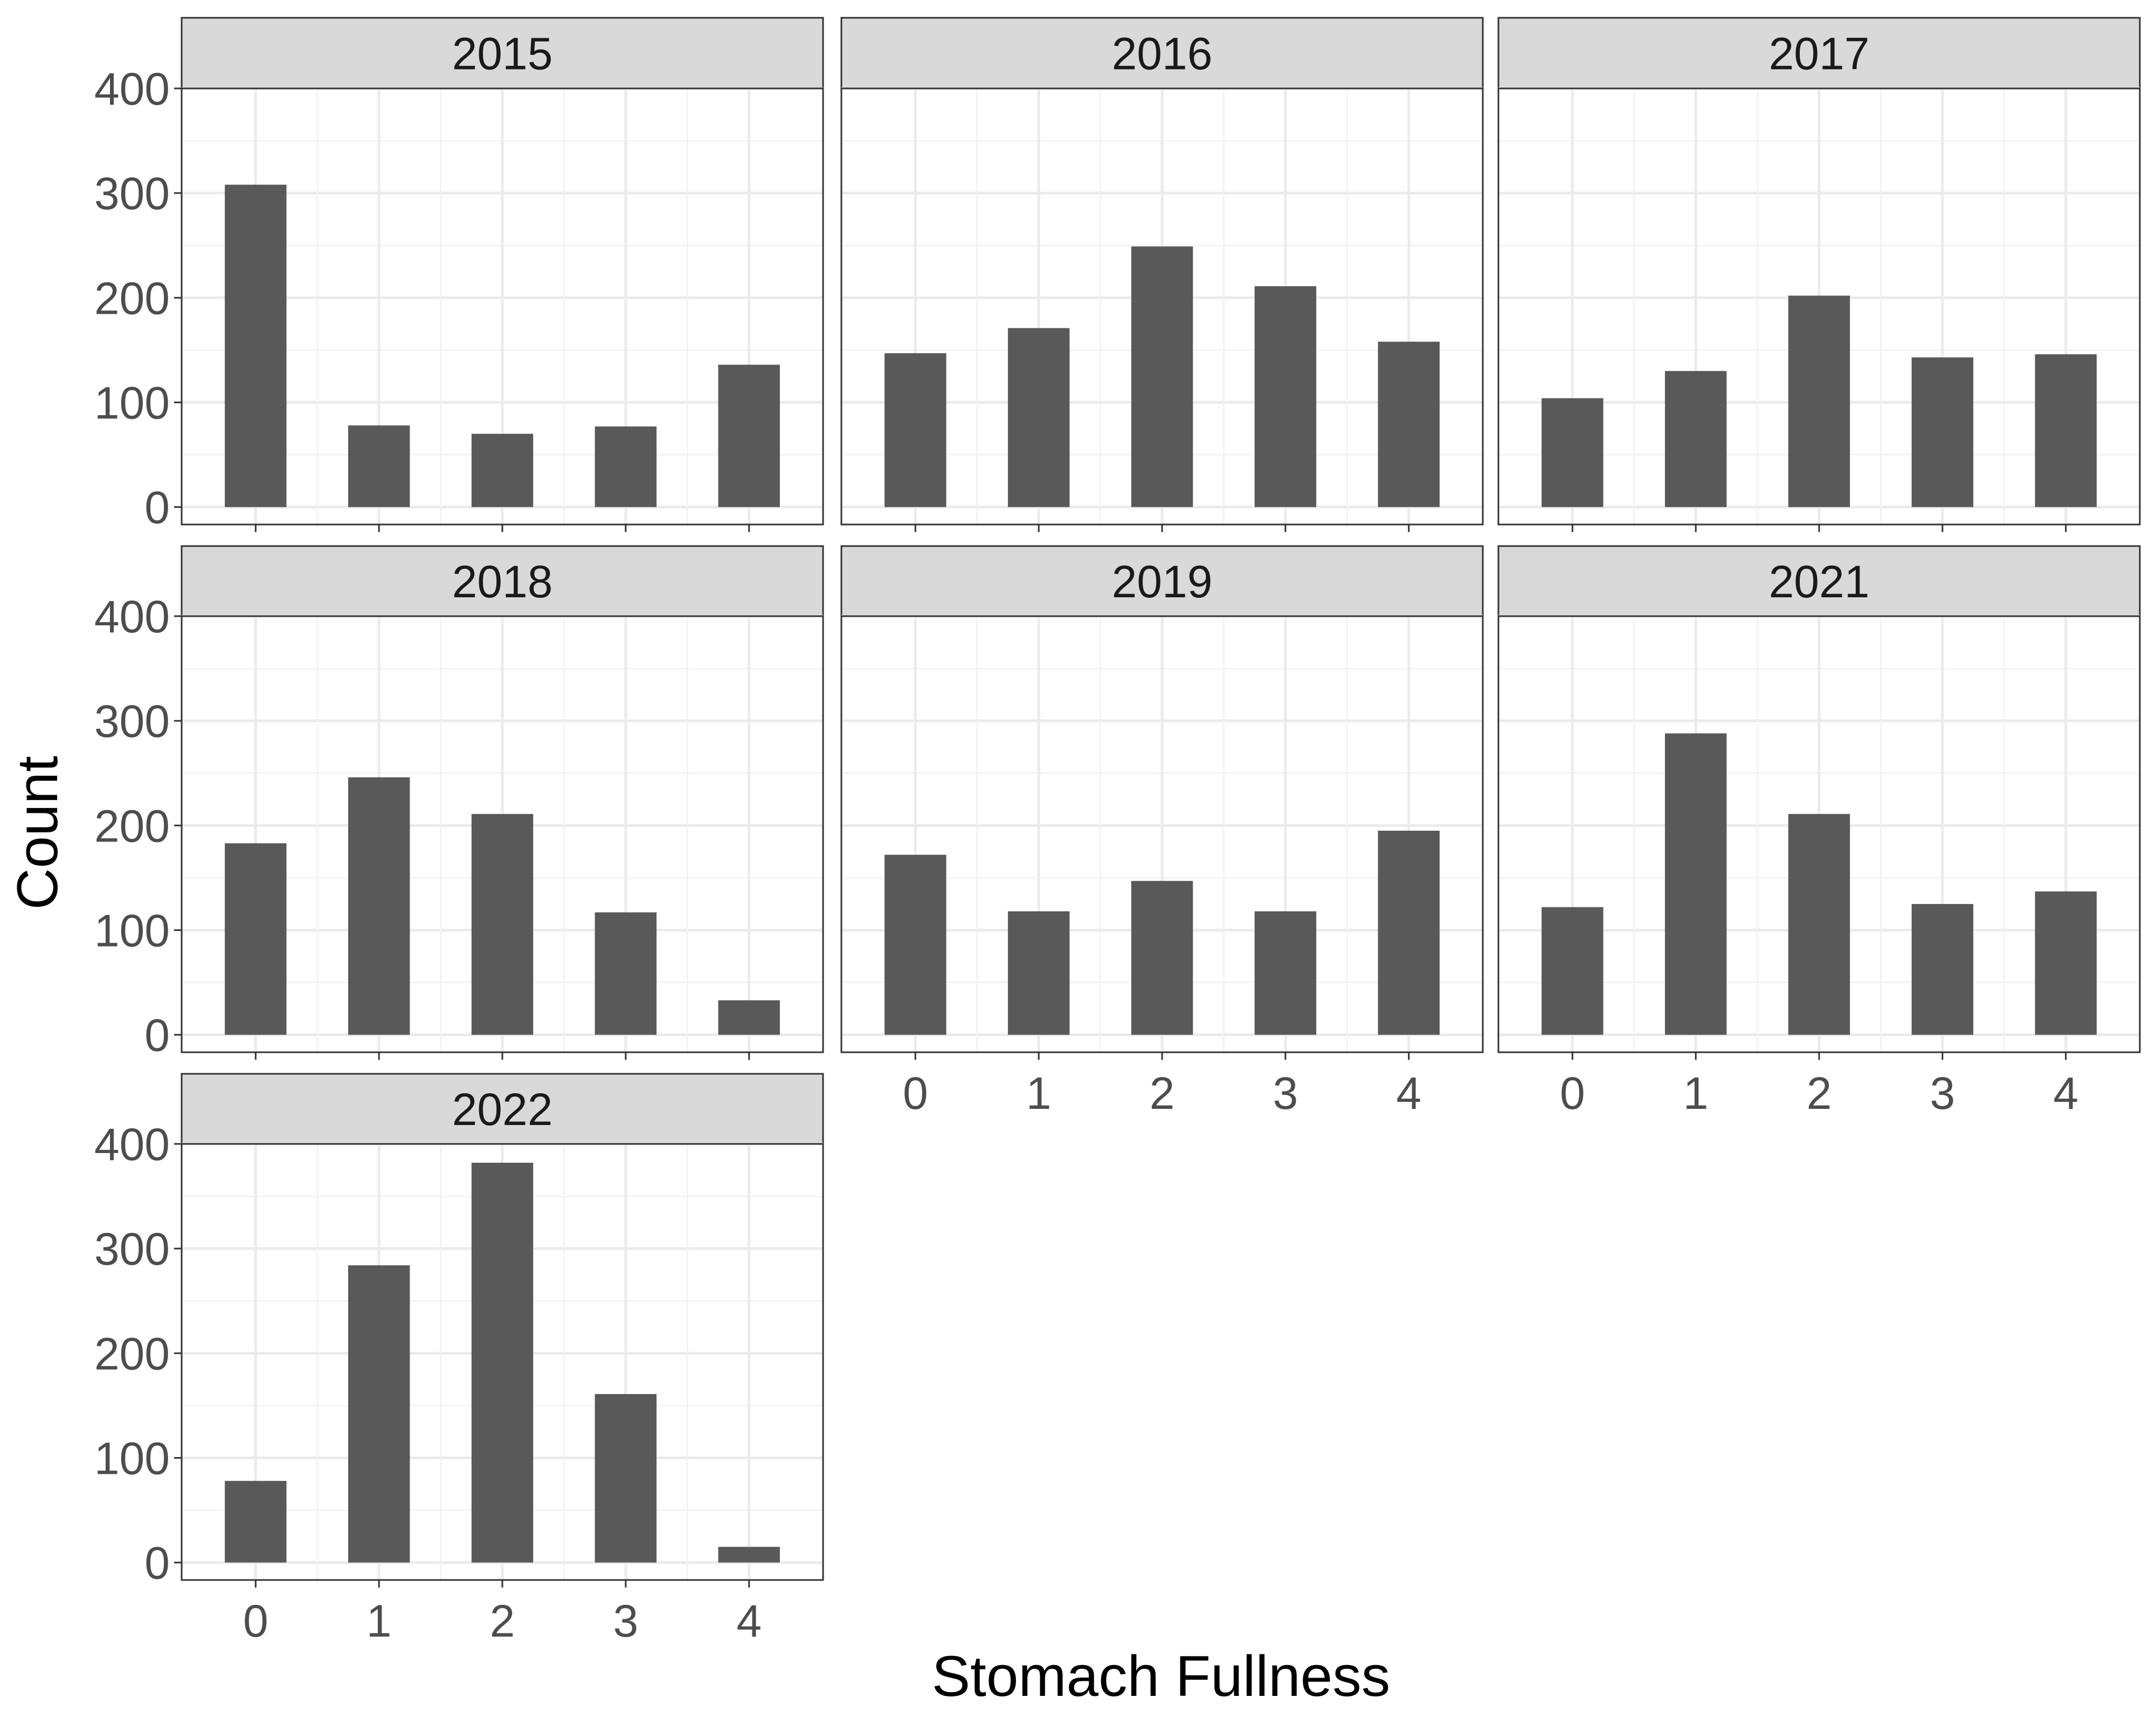 The height and width of the screenshot is (1725, 2156). I want to click on panel-2019: 2019 0 1 2 3 4, so click(1162, 832).